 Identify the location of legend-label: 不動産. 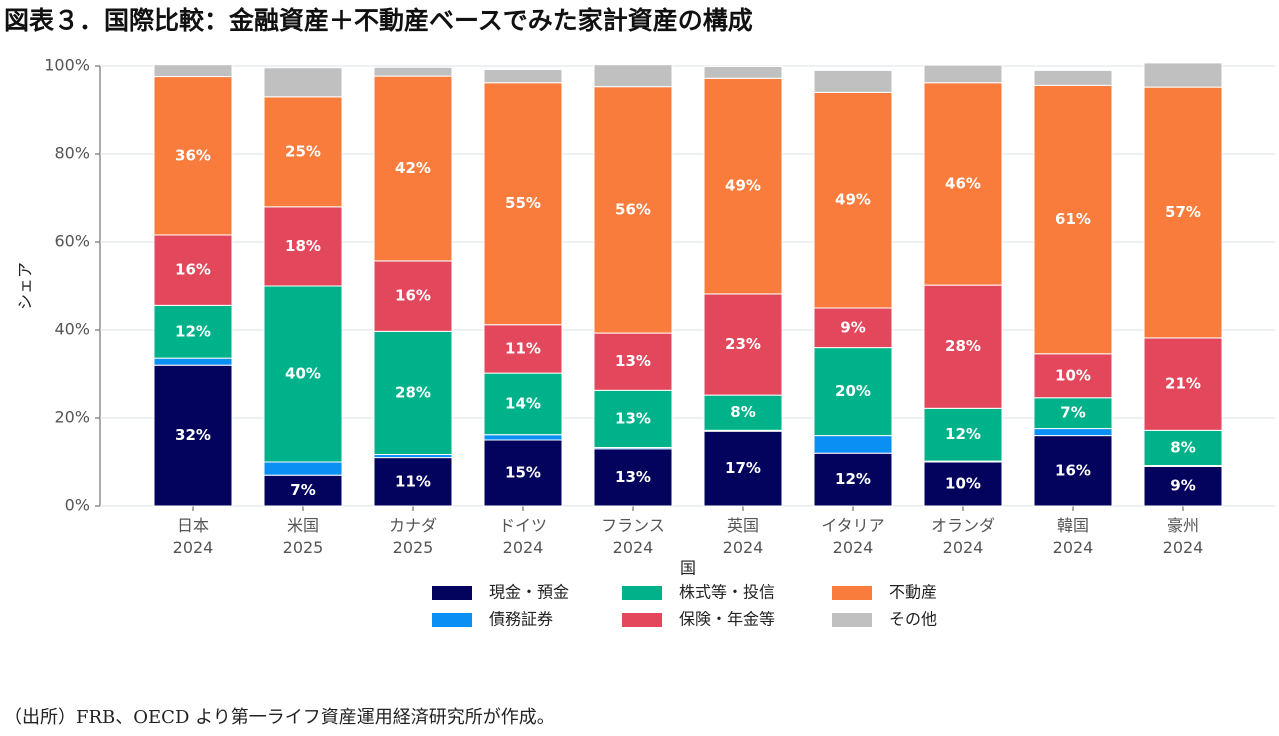
(913, 592).